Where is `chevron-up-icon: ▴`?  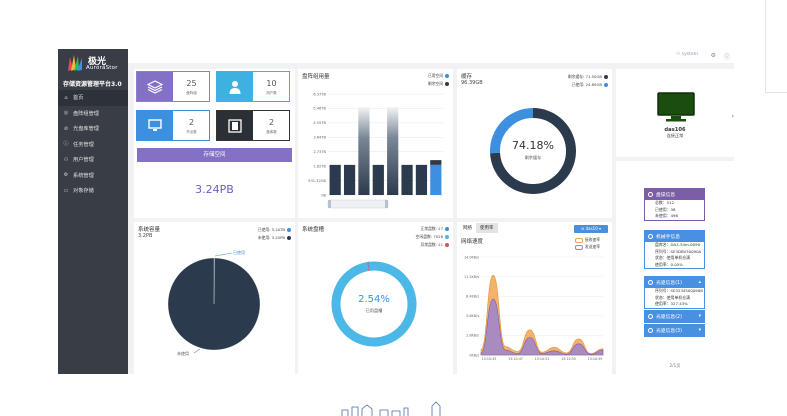
chevron-up-icon: ▴ is located at coordinates (699, 282).